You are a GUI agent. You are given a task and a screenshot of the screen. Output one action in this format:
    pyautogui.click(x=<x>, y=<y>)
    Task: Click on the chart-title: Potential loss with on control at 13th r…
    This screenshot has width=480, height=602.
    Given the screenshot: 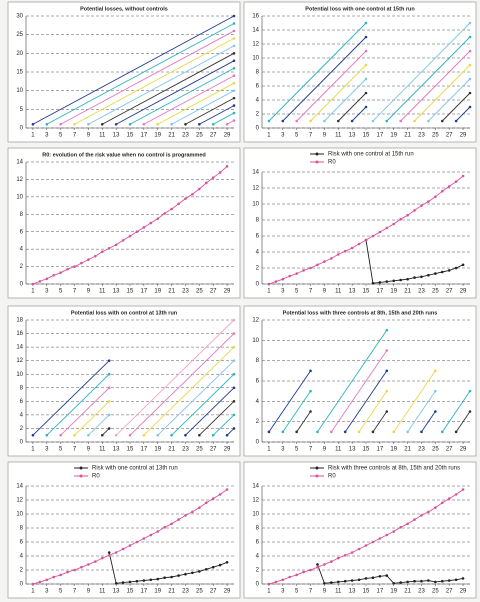 What is the action you would take?
    pyautogui.click(x=124, y=313)
    